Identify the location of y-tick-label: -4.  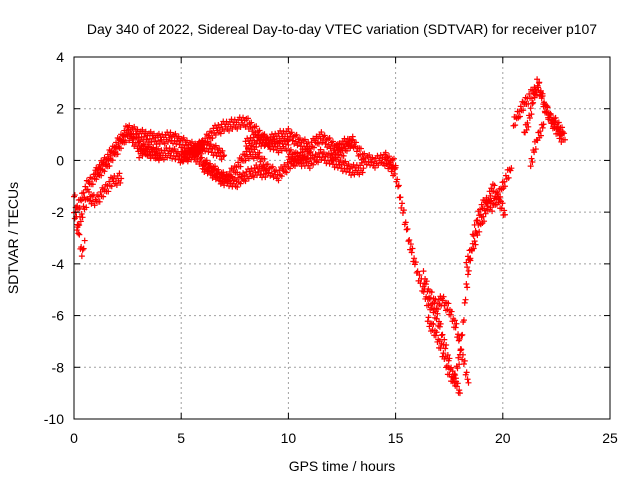
(58, 264).